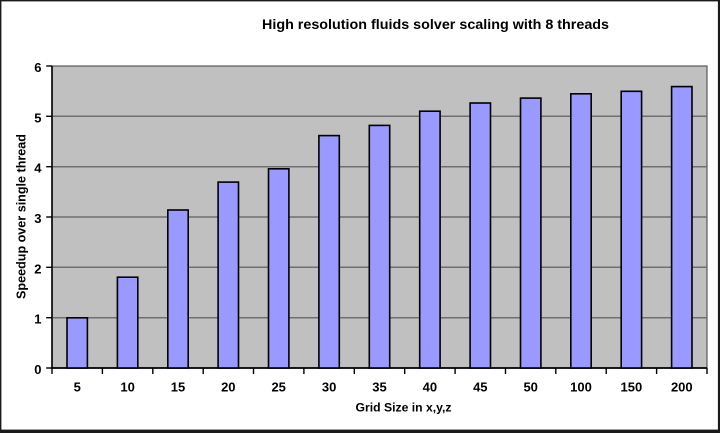  Describe the element at coordinates (581, 386) in the screenshot. I see `svg-text: 100` at that location.